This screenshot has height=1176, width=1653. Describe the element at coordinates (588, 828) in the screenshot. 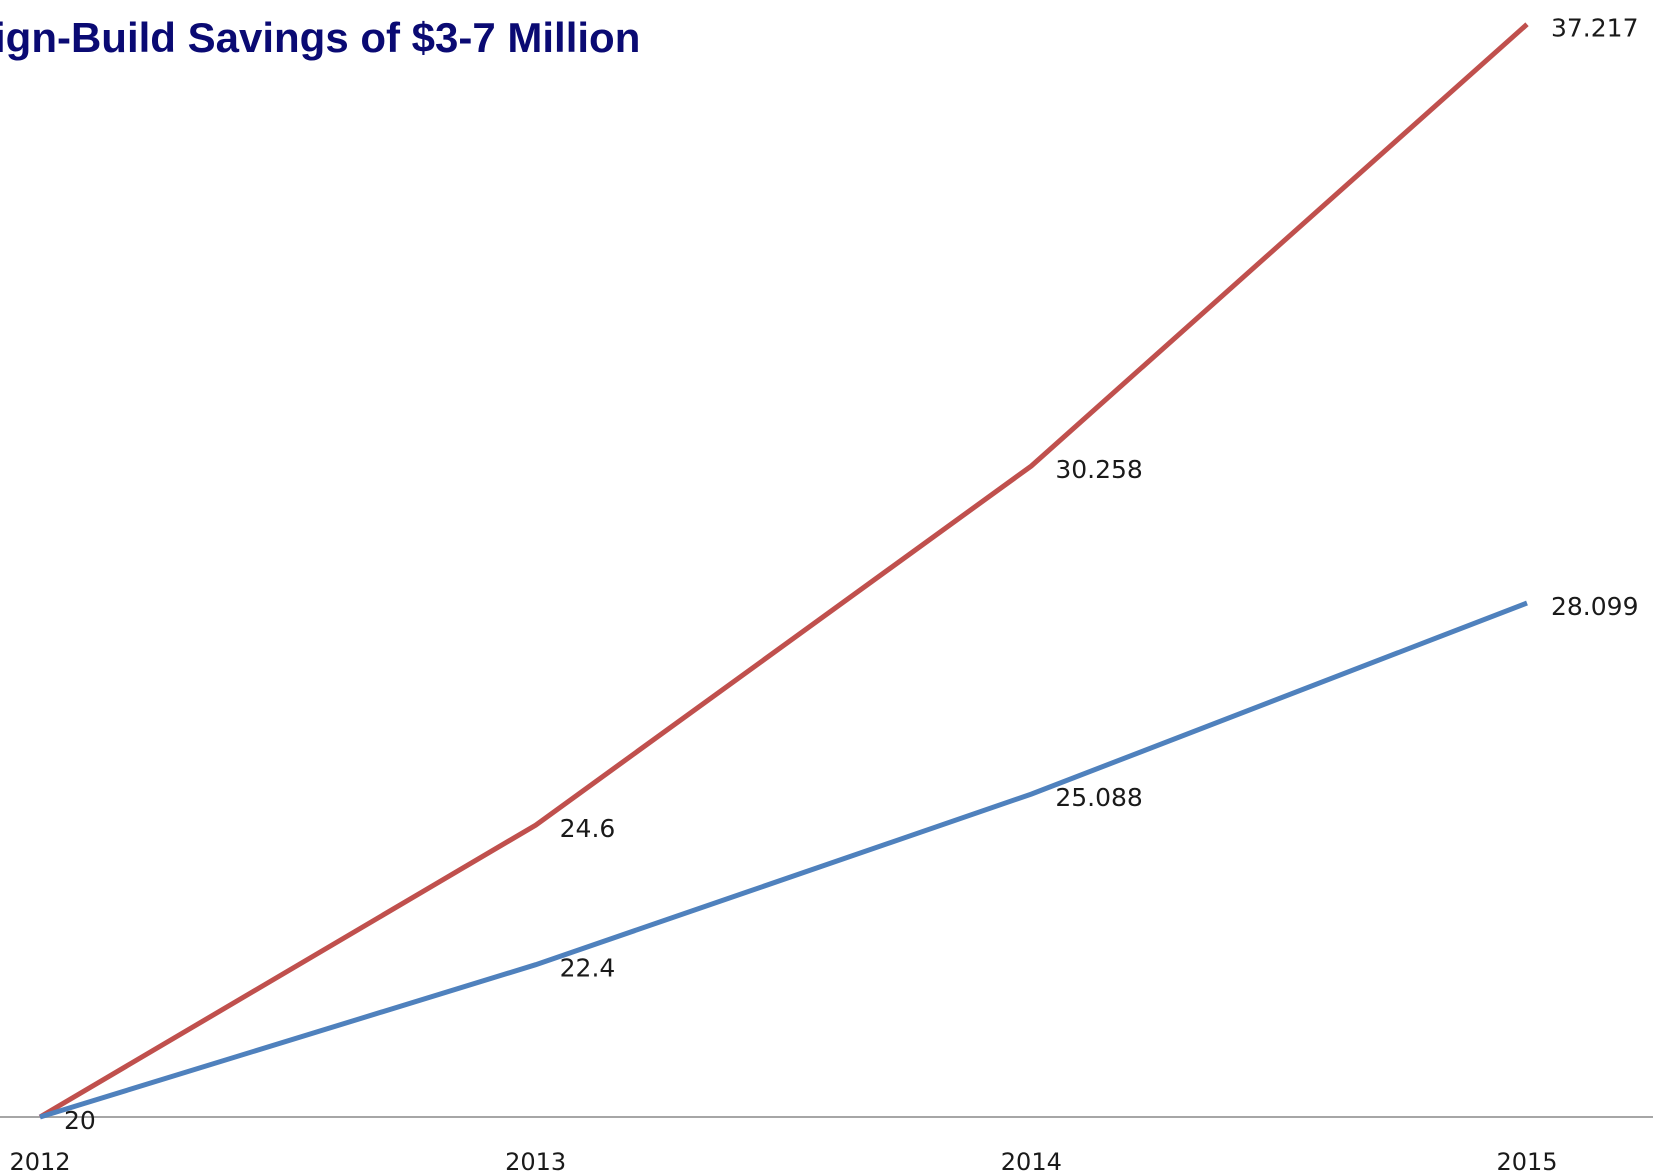

I see `data-label: 24.6` at that location.